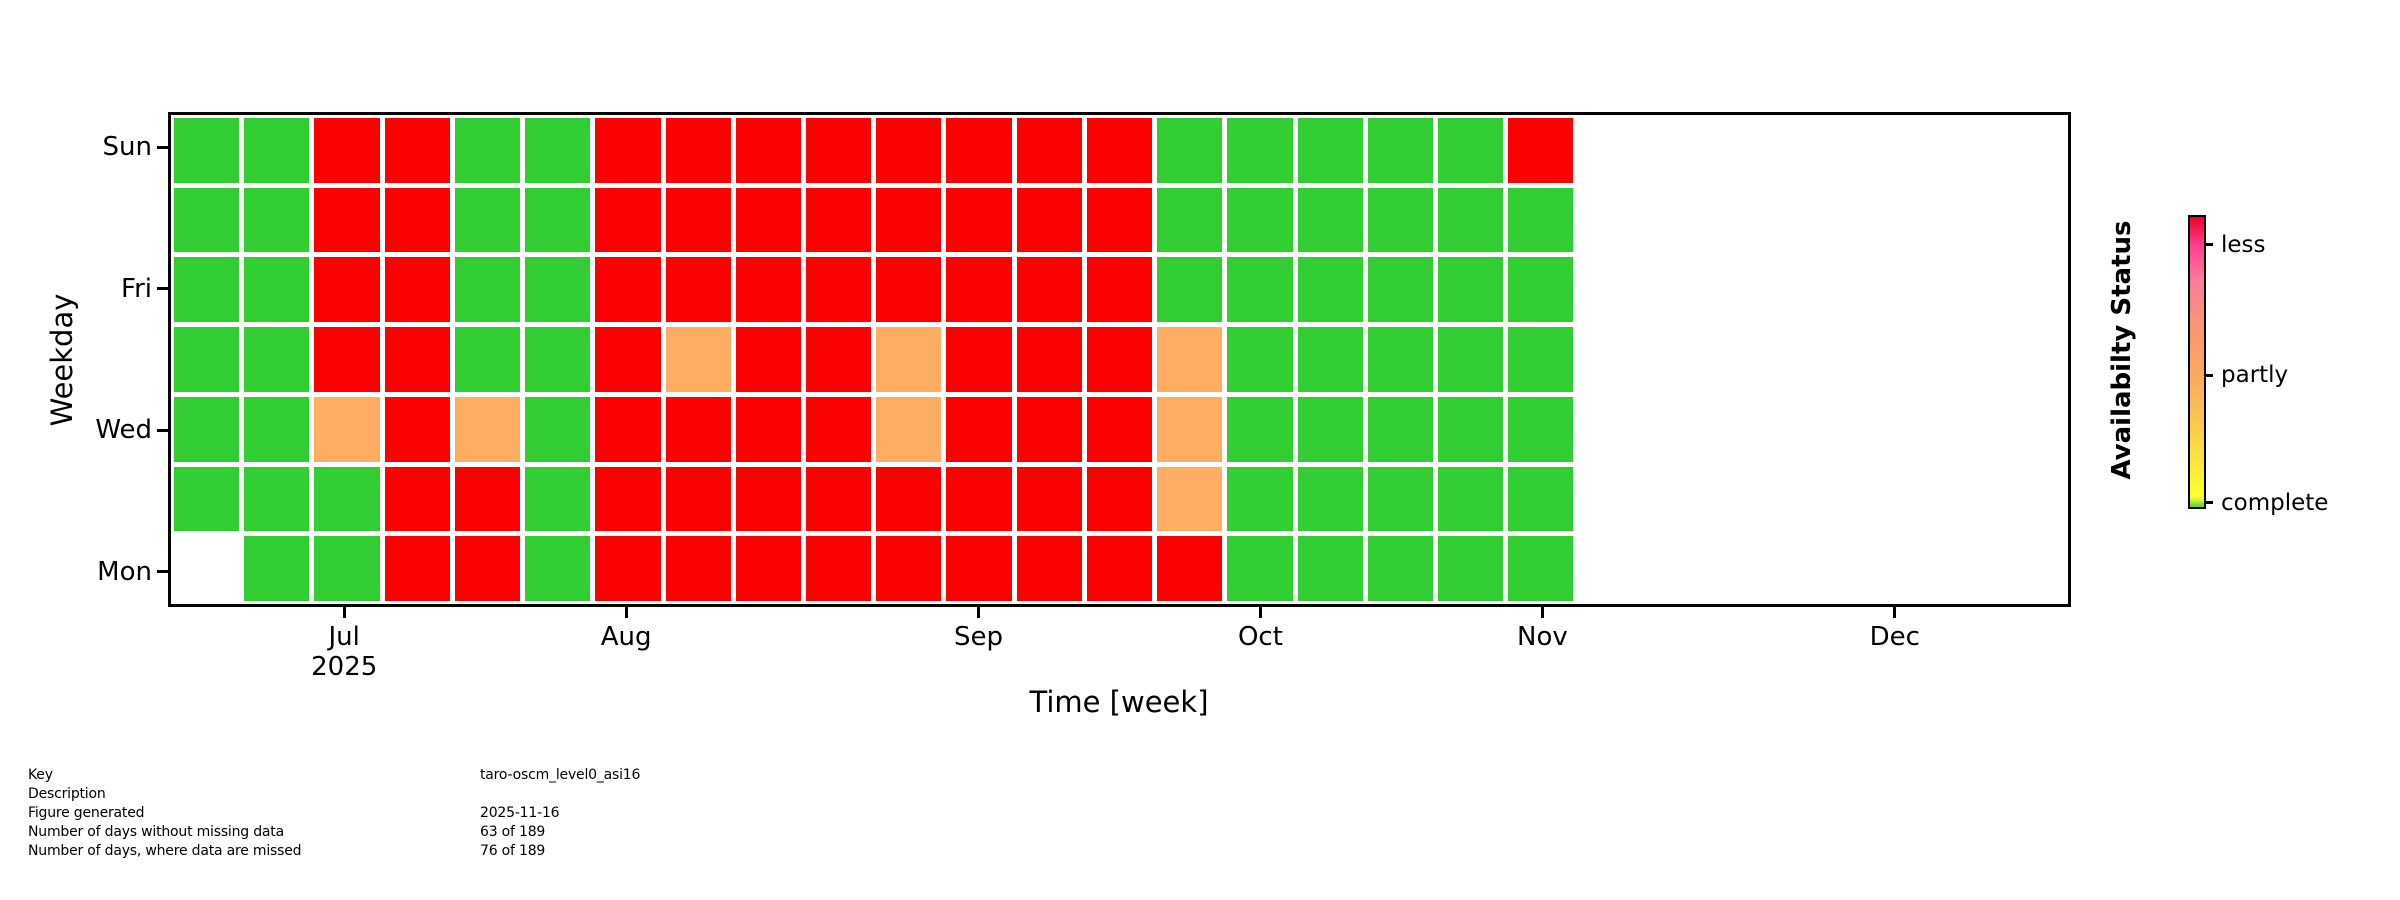 The height and width of the screenshot is (900, 2400). I want to click on y-tick-label: Mon, so click(124, 571).